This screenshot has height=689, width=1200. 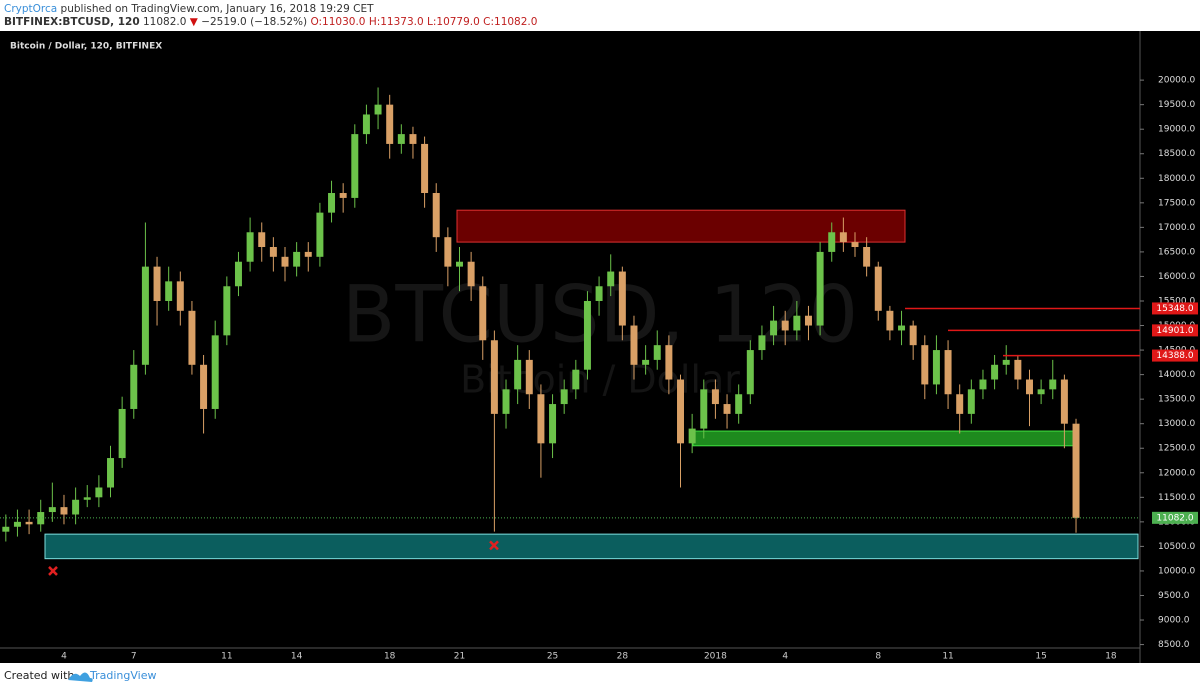 What do you see at coordinates (1174, 621) in the screenshot?
I see `y-tick-label: 9000.0` at bounding box center [1174, 621].